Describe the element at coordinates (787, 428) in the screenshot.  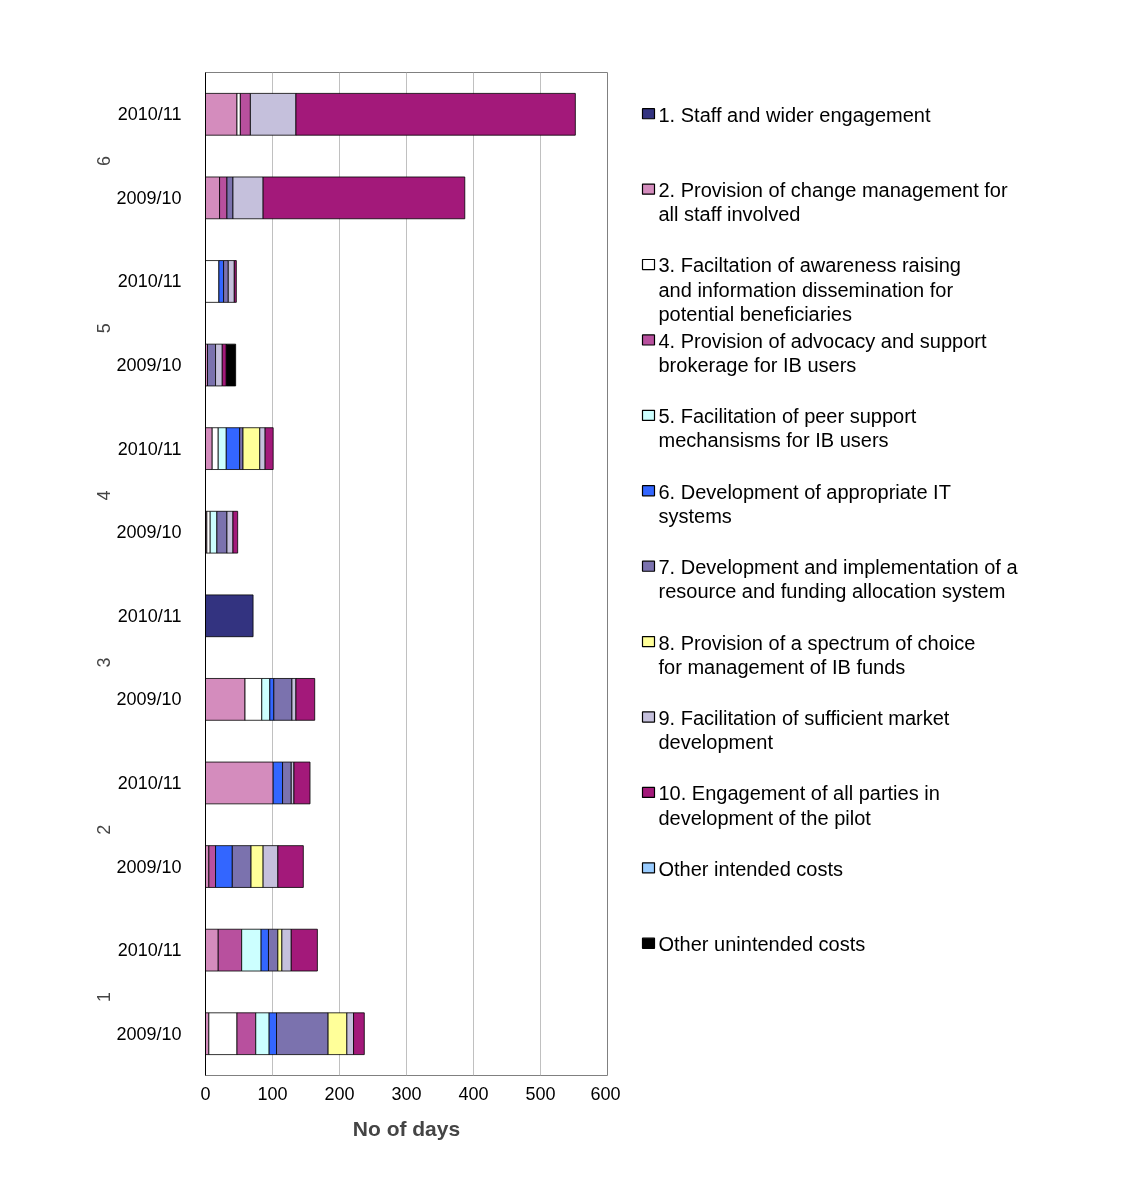
I see `legend-label: 5. Facilitation of peer support mechansisms for IB users` at that location.